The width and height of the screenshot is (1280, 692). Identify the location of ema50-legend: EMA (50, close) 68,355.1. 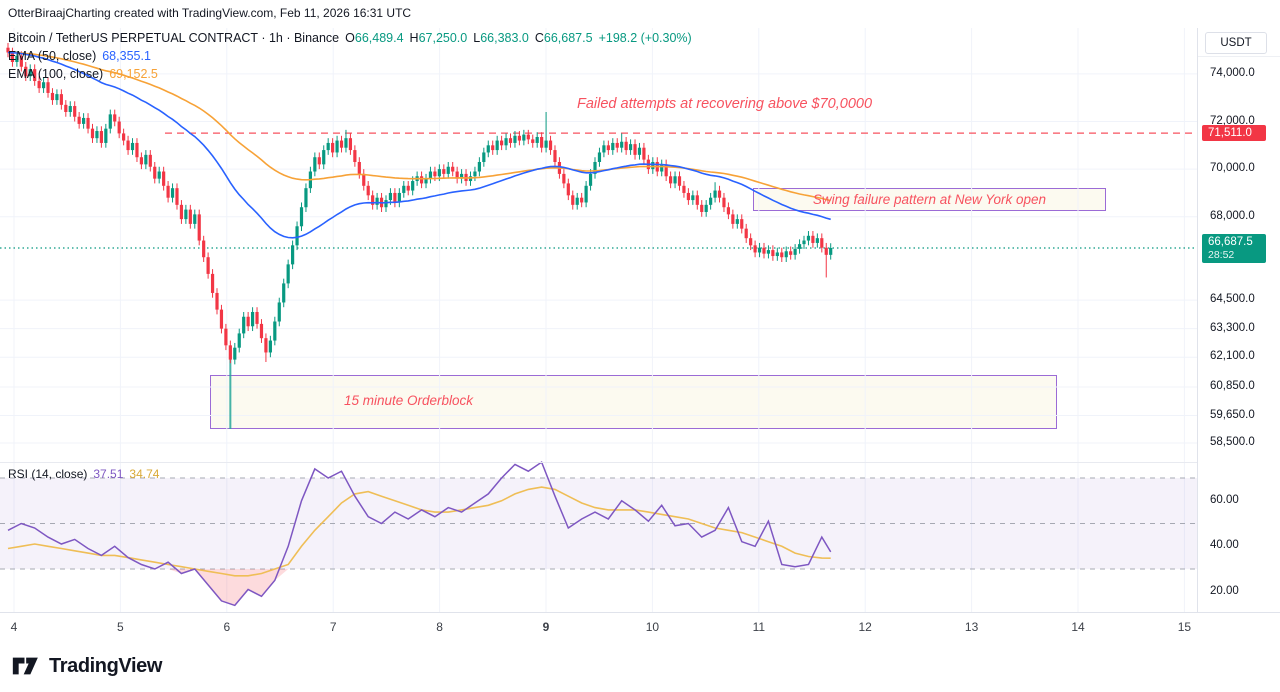
(79, 56).